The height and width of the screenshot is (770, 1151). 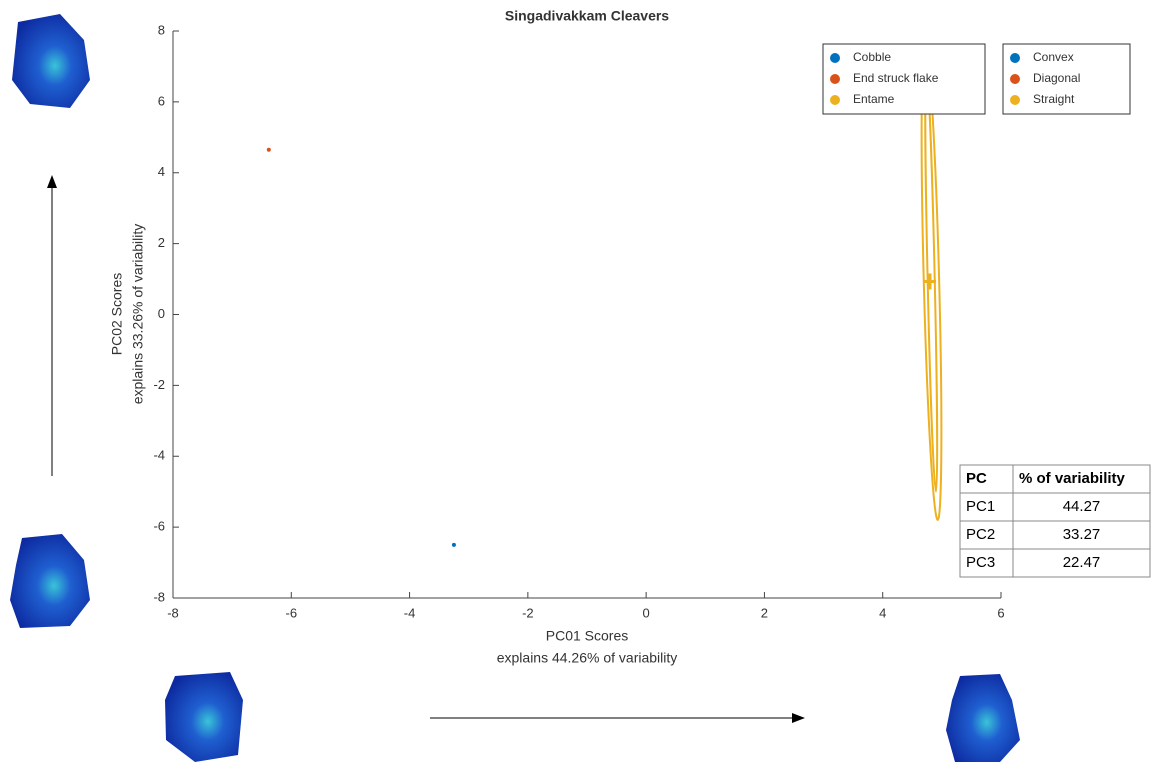 I want to click on x-tick-label: 6, so click(x=1000, y=612).